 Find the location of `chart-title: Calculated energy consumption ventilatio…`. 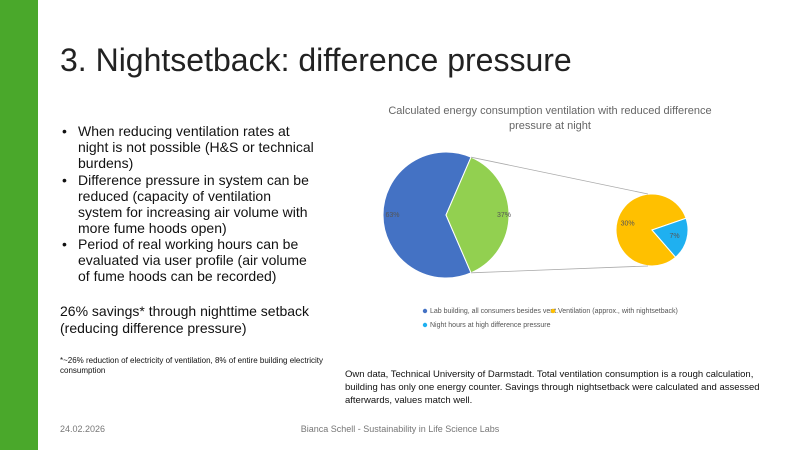

chart-title: Calculated energy consumption ventilatio… is located at coordinates (550, 118).